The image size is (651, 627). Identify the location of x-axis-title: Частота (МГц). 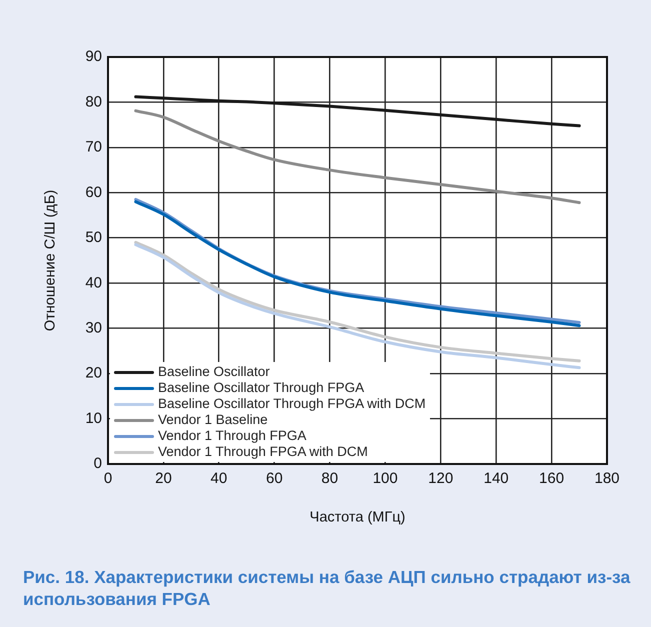
(358, 517).